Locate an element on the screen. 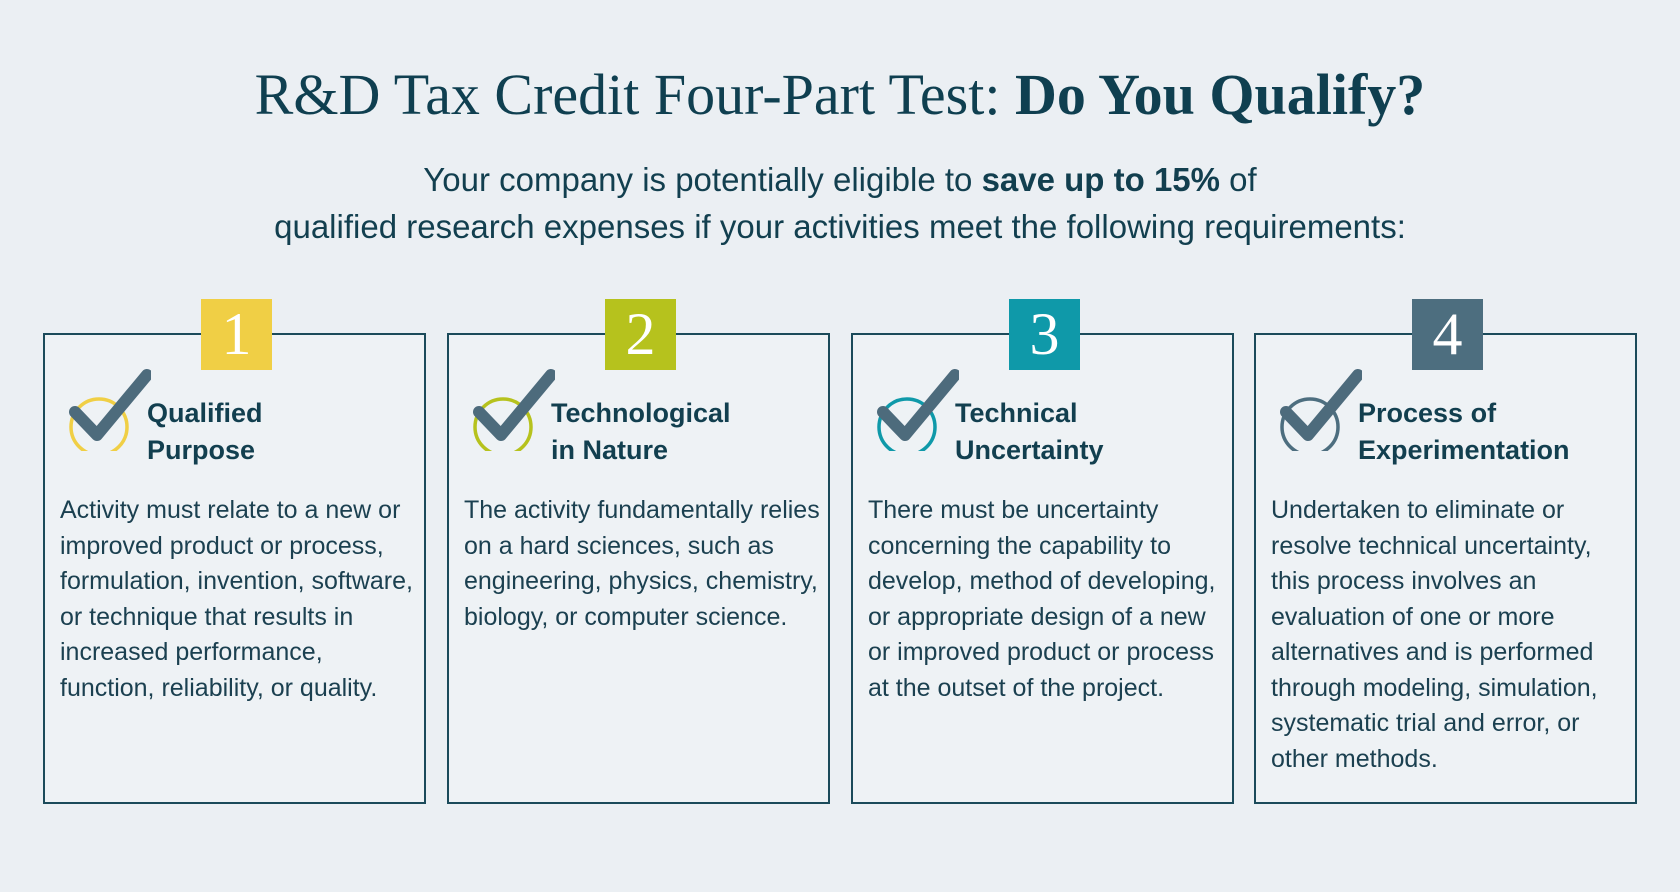  card-title-line1: Process of is located at coordinates (1427, 413).